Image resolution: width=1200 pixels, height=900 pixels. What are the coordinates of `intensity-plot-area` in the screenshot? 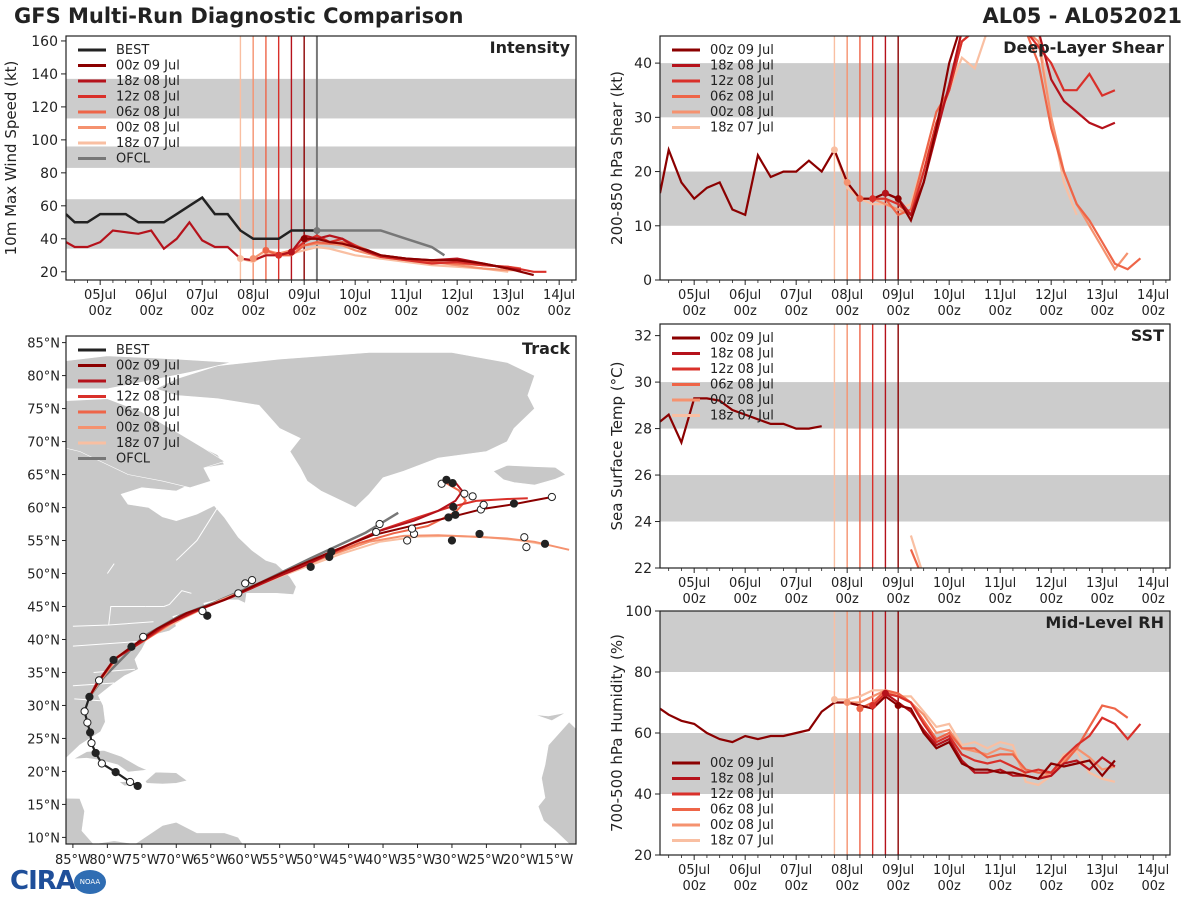 It's located at (321, 158).